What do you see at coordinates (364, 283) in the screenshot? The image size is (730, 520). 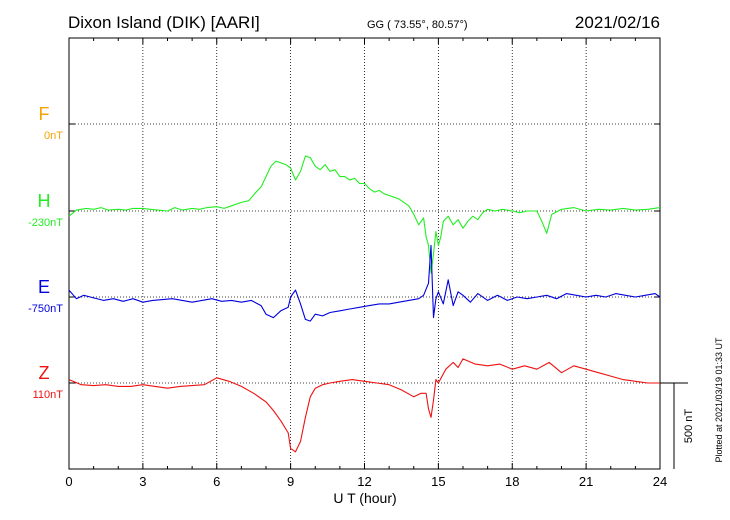 I see `series-line-e` at bounding box center [364, 283].